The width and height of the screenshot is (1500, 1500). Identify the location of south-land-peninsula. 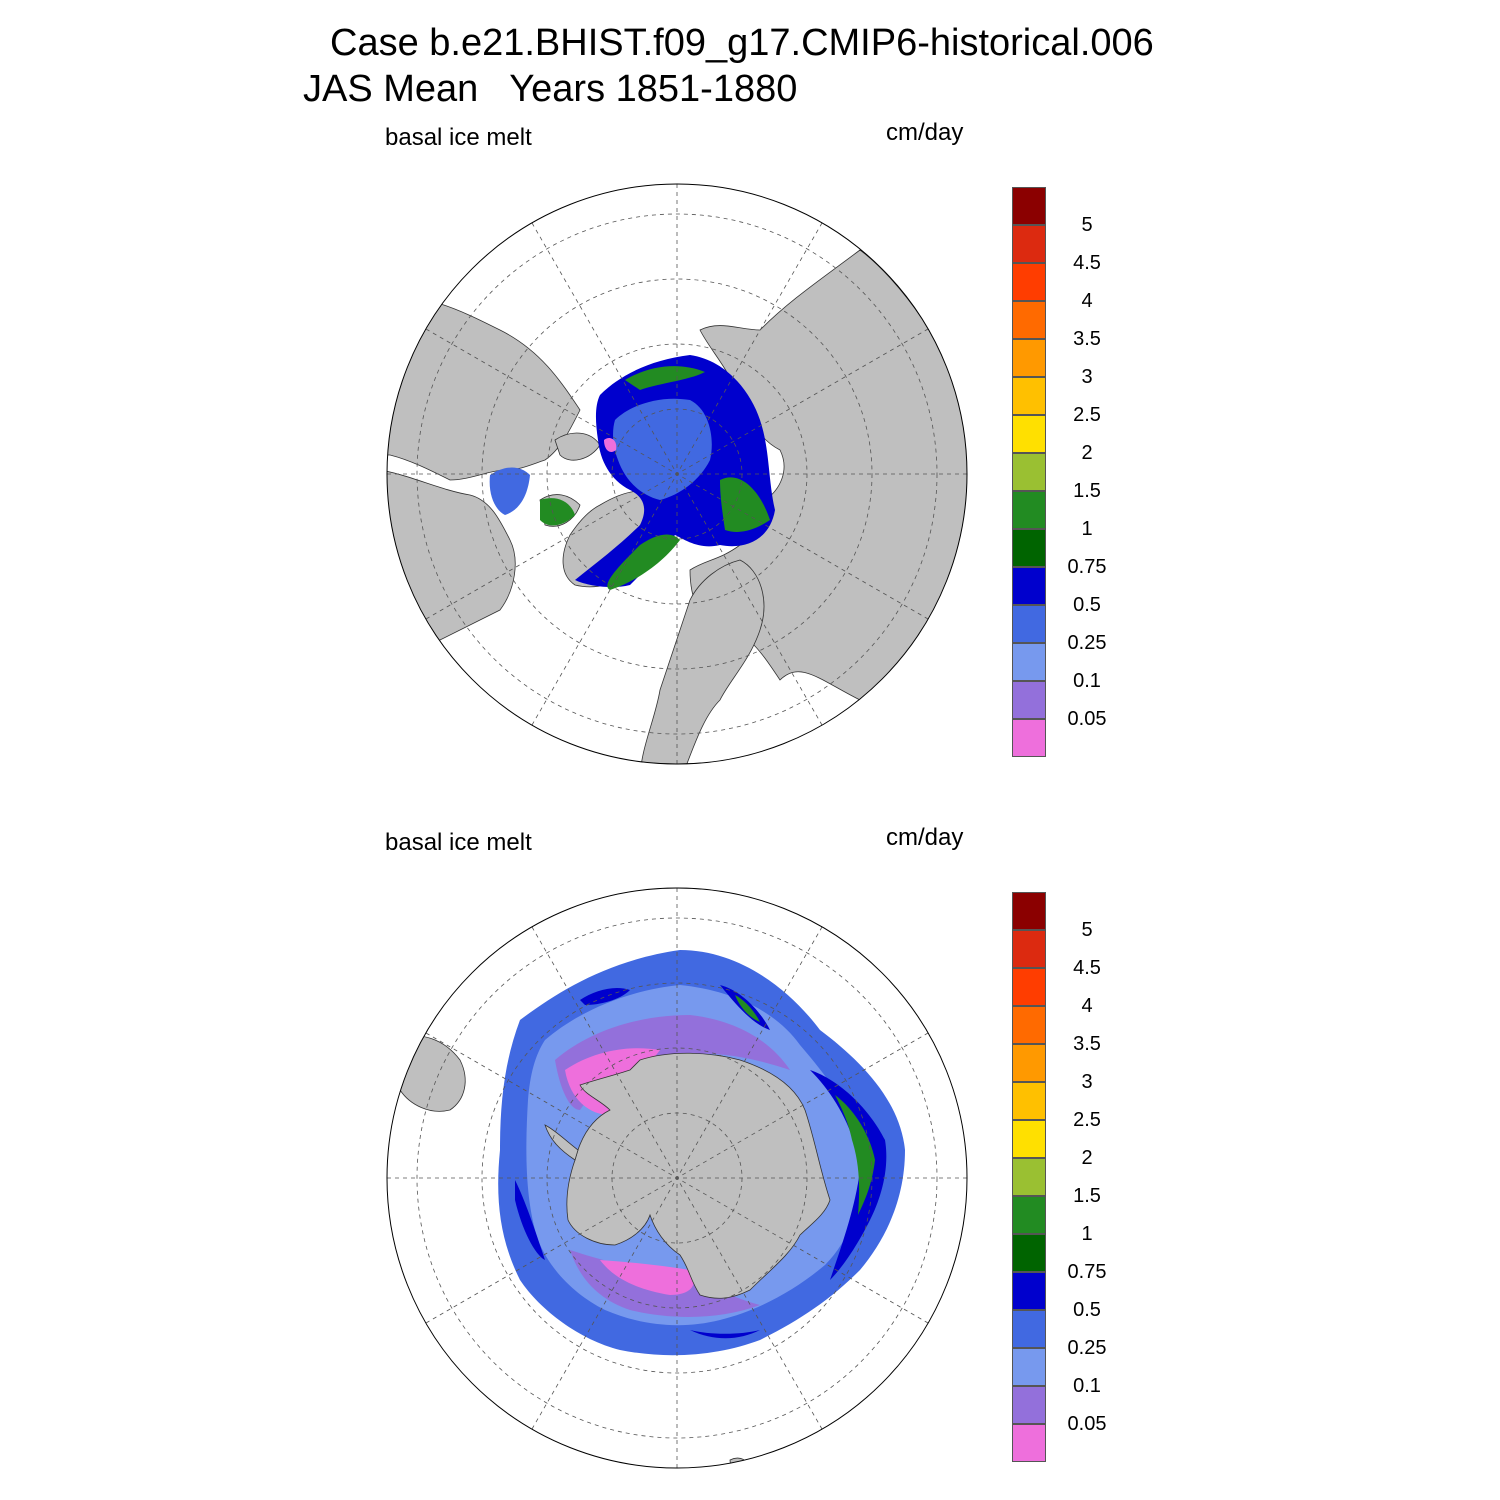
(561, 1142).